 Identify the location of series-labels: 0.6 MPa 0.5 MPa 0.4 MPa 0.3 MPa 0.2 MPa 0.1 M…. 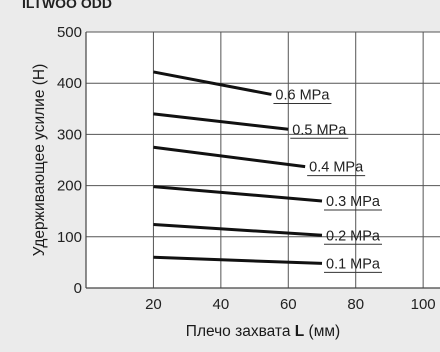
(327, 180).